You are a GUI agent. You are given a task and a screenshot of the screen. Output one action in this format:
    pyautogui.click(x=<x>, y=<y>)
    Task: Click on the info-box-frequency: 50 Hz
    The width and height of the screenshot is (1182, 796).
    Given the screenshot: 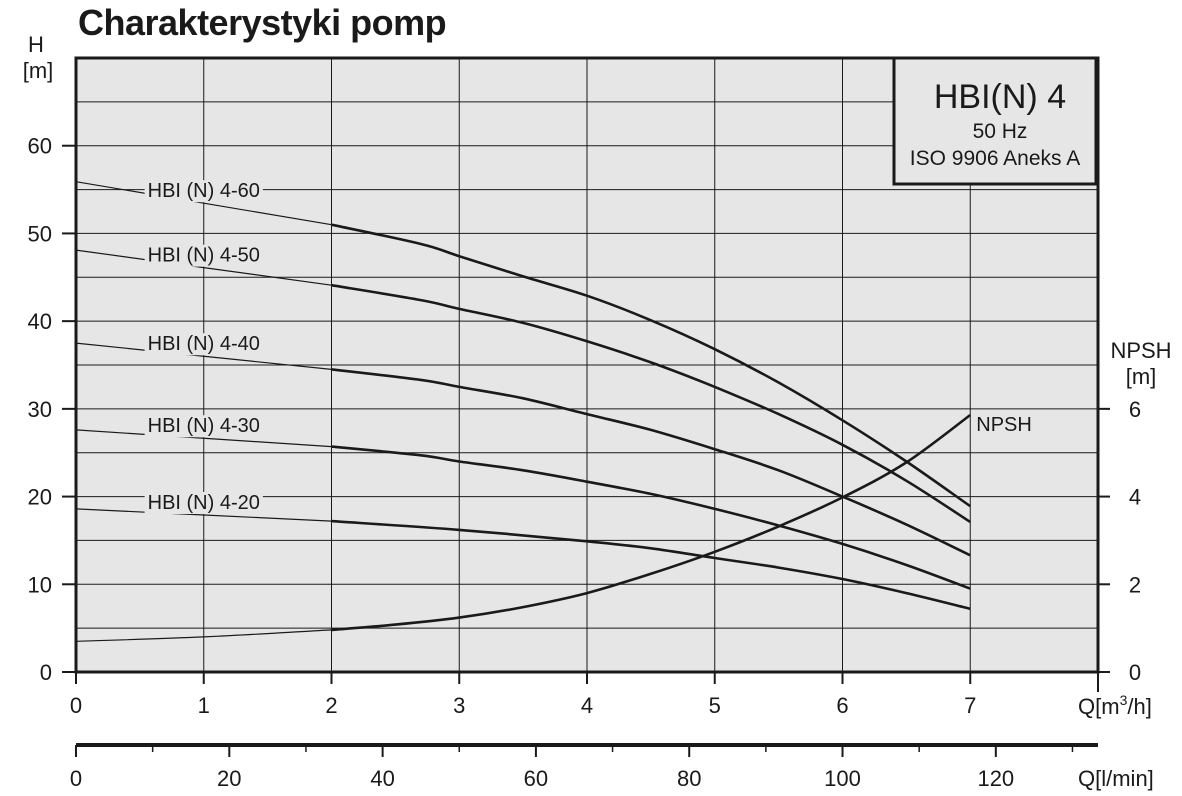 What is the action you would take?
    pyautogui.click(x=1000, y=131)
    